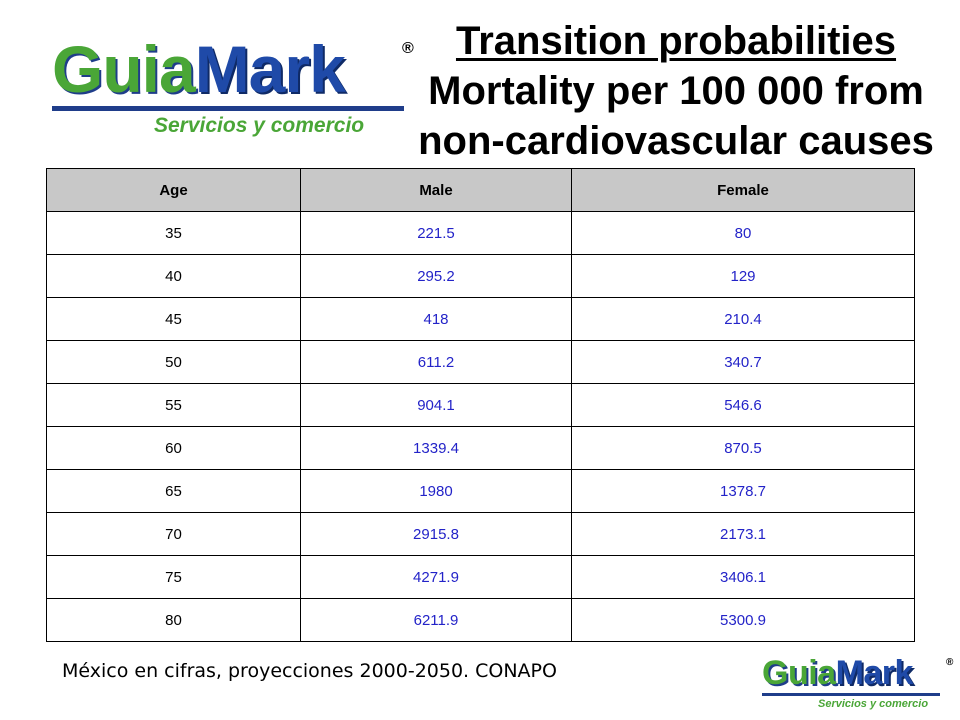  Describe the element at coordinates (676, 141) in the screenshot. I see `title-line-3: non-cardiovascular causes` at that location.